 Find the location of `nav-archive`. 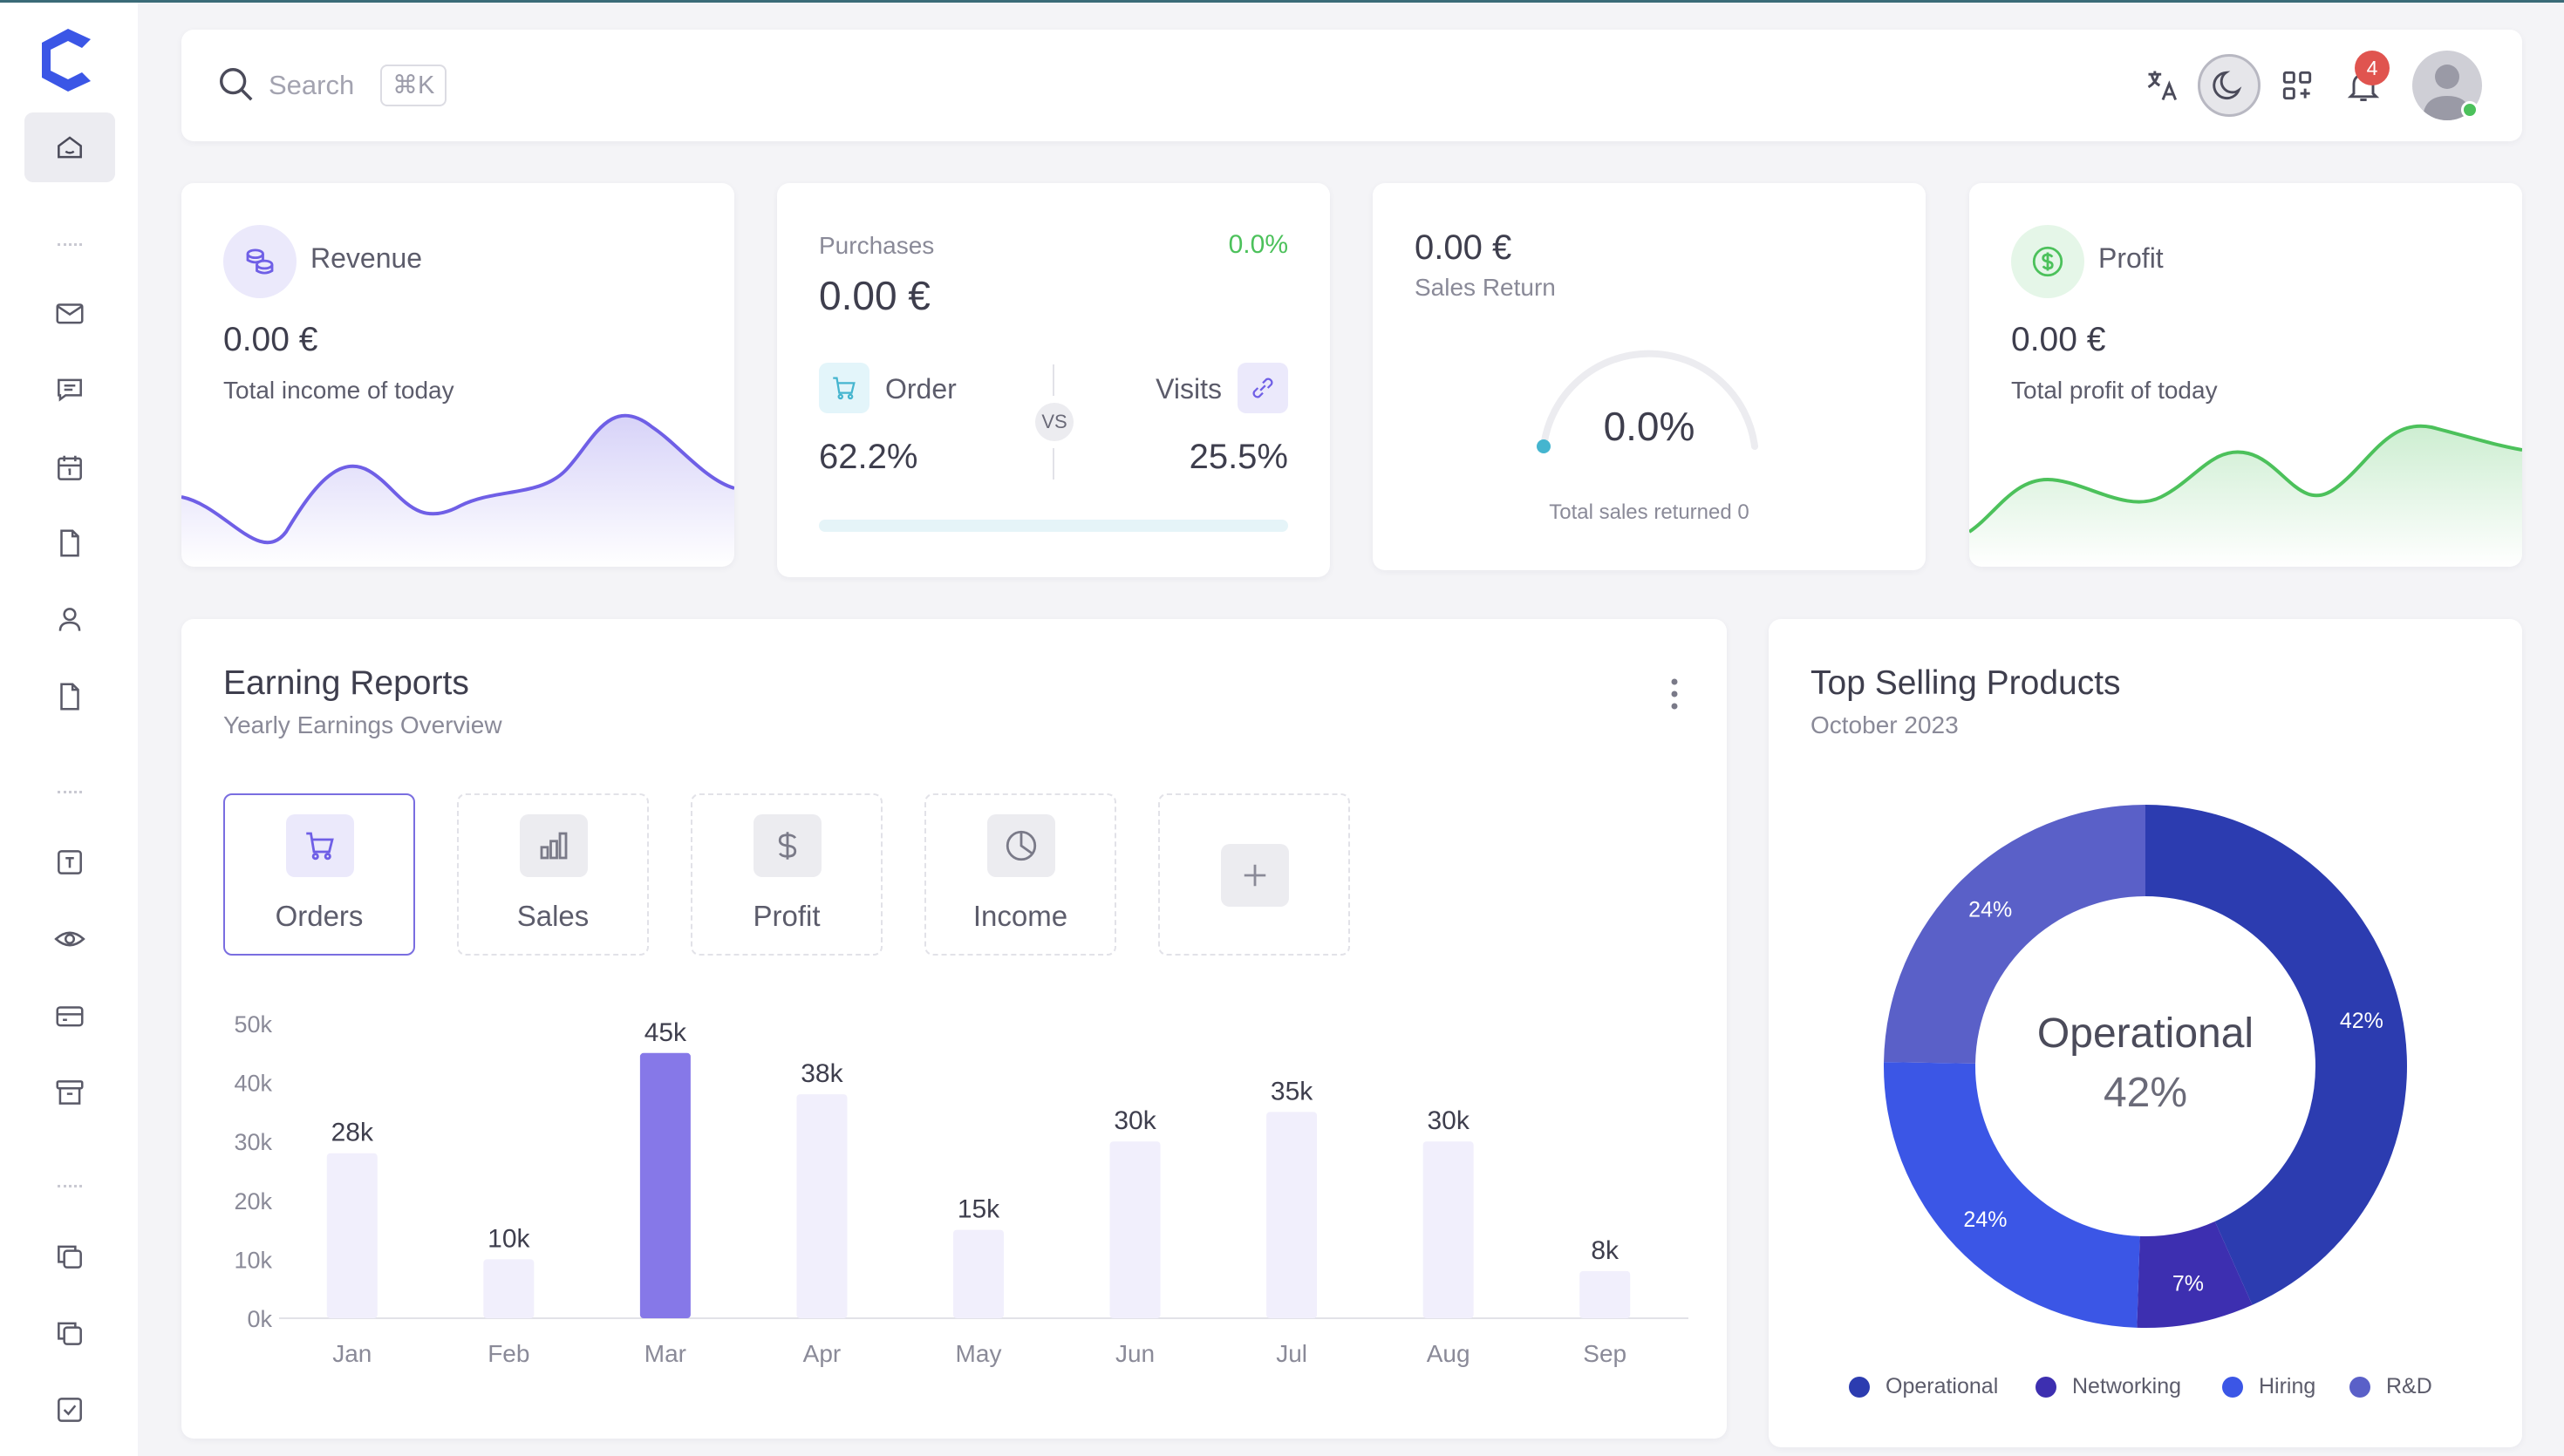

nav-archive is located at coordinates (69, 1092).